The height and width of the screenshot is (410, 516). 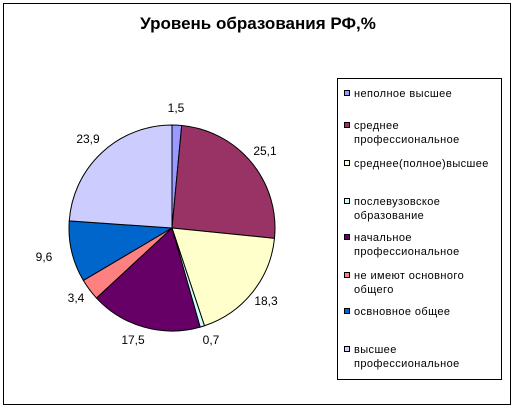 I want to click on legend-label: освновное общее, so click(x=402, y=312).